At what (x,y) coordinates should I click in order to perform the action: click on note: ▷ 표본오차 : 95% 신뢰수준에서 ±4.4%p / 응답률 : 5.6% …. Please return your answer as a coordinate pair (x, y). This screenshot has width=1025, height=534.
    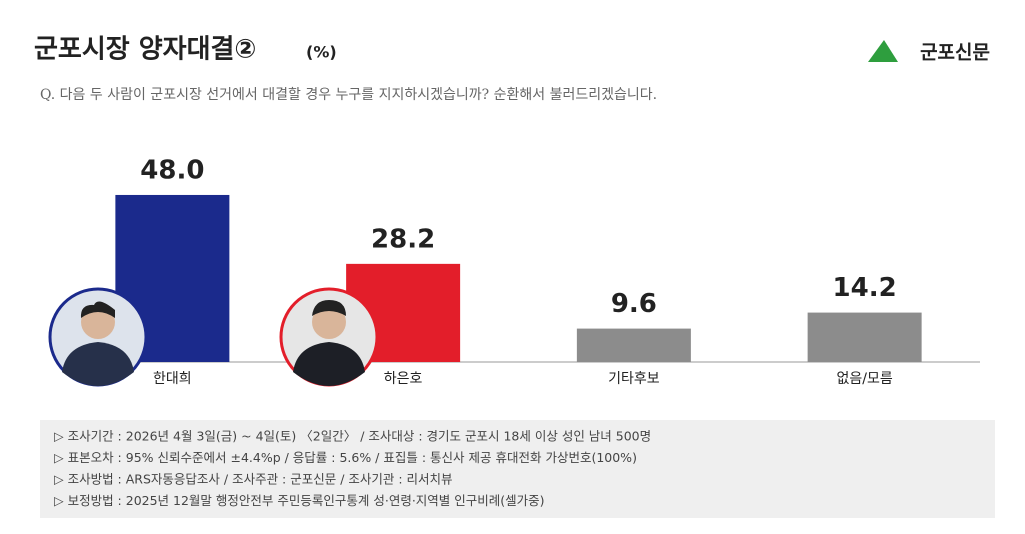
    Looking at the image, I should click on (345, 457).